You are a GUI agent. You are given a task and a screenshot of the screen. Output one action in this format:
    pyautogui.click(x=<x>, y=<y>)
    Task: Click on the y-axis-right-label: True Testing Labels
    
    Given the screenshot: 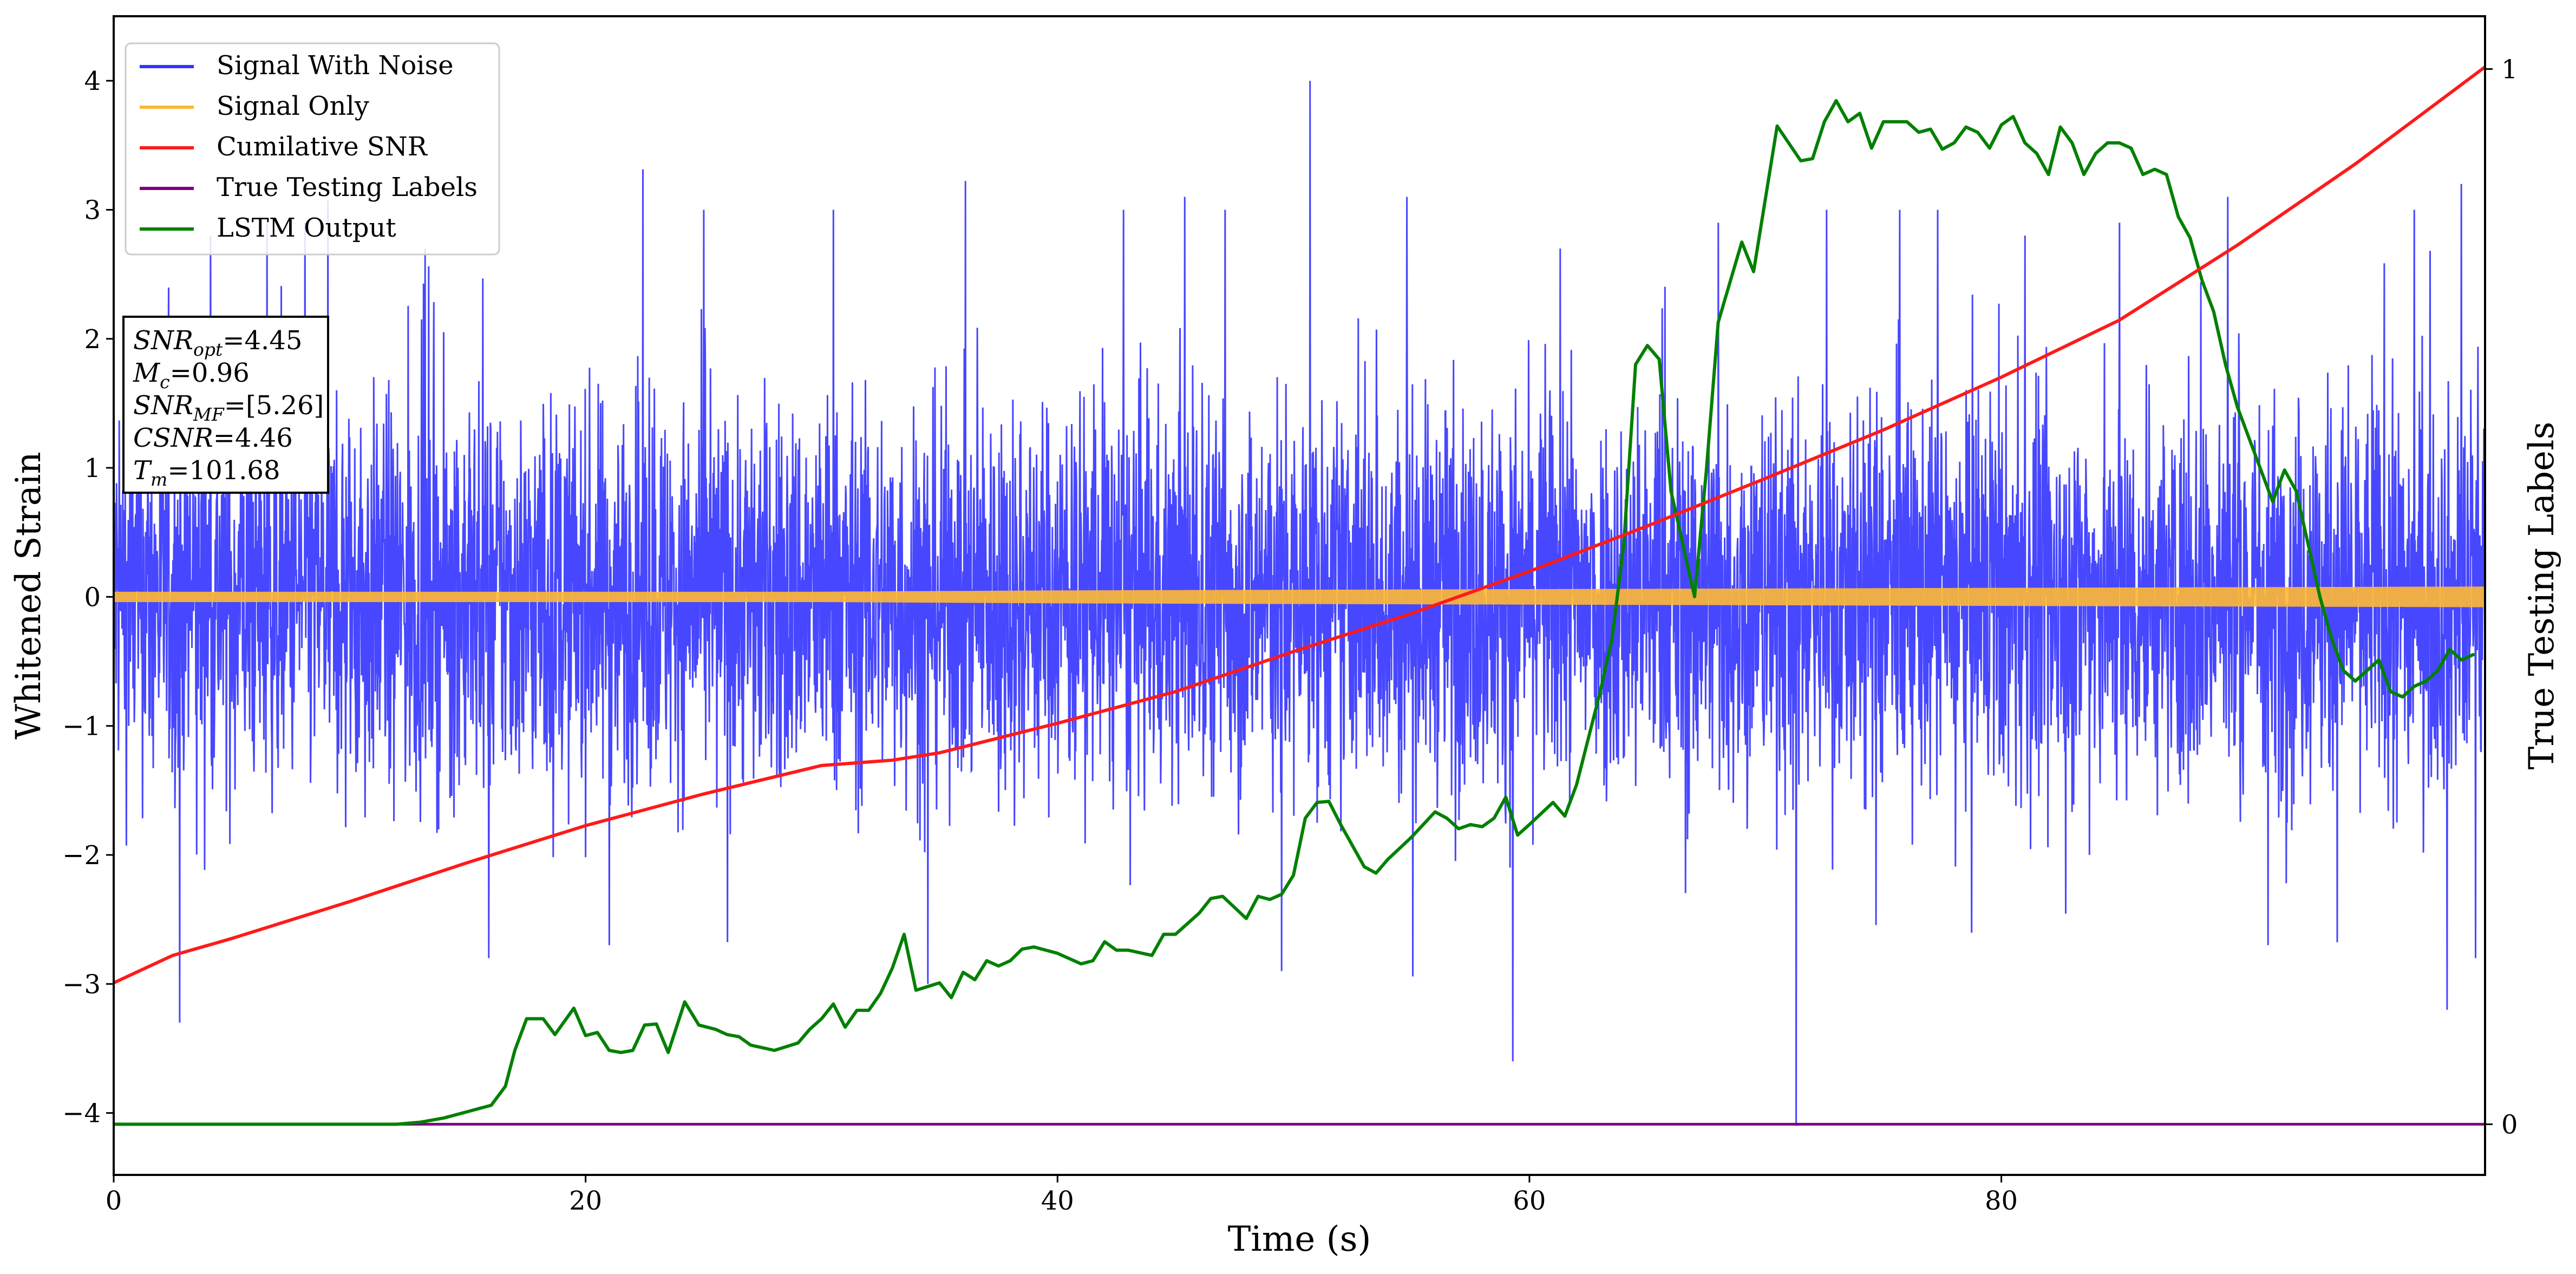 What is the action you would take?
    pyautogui.click(x=2542, y=596)
    